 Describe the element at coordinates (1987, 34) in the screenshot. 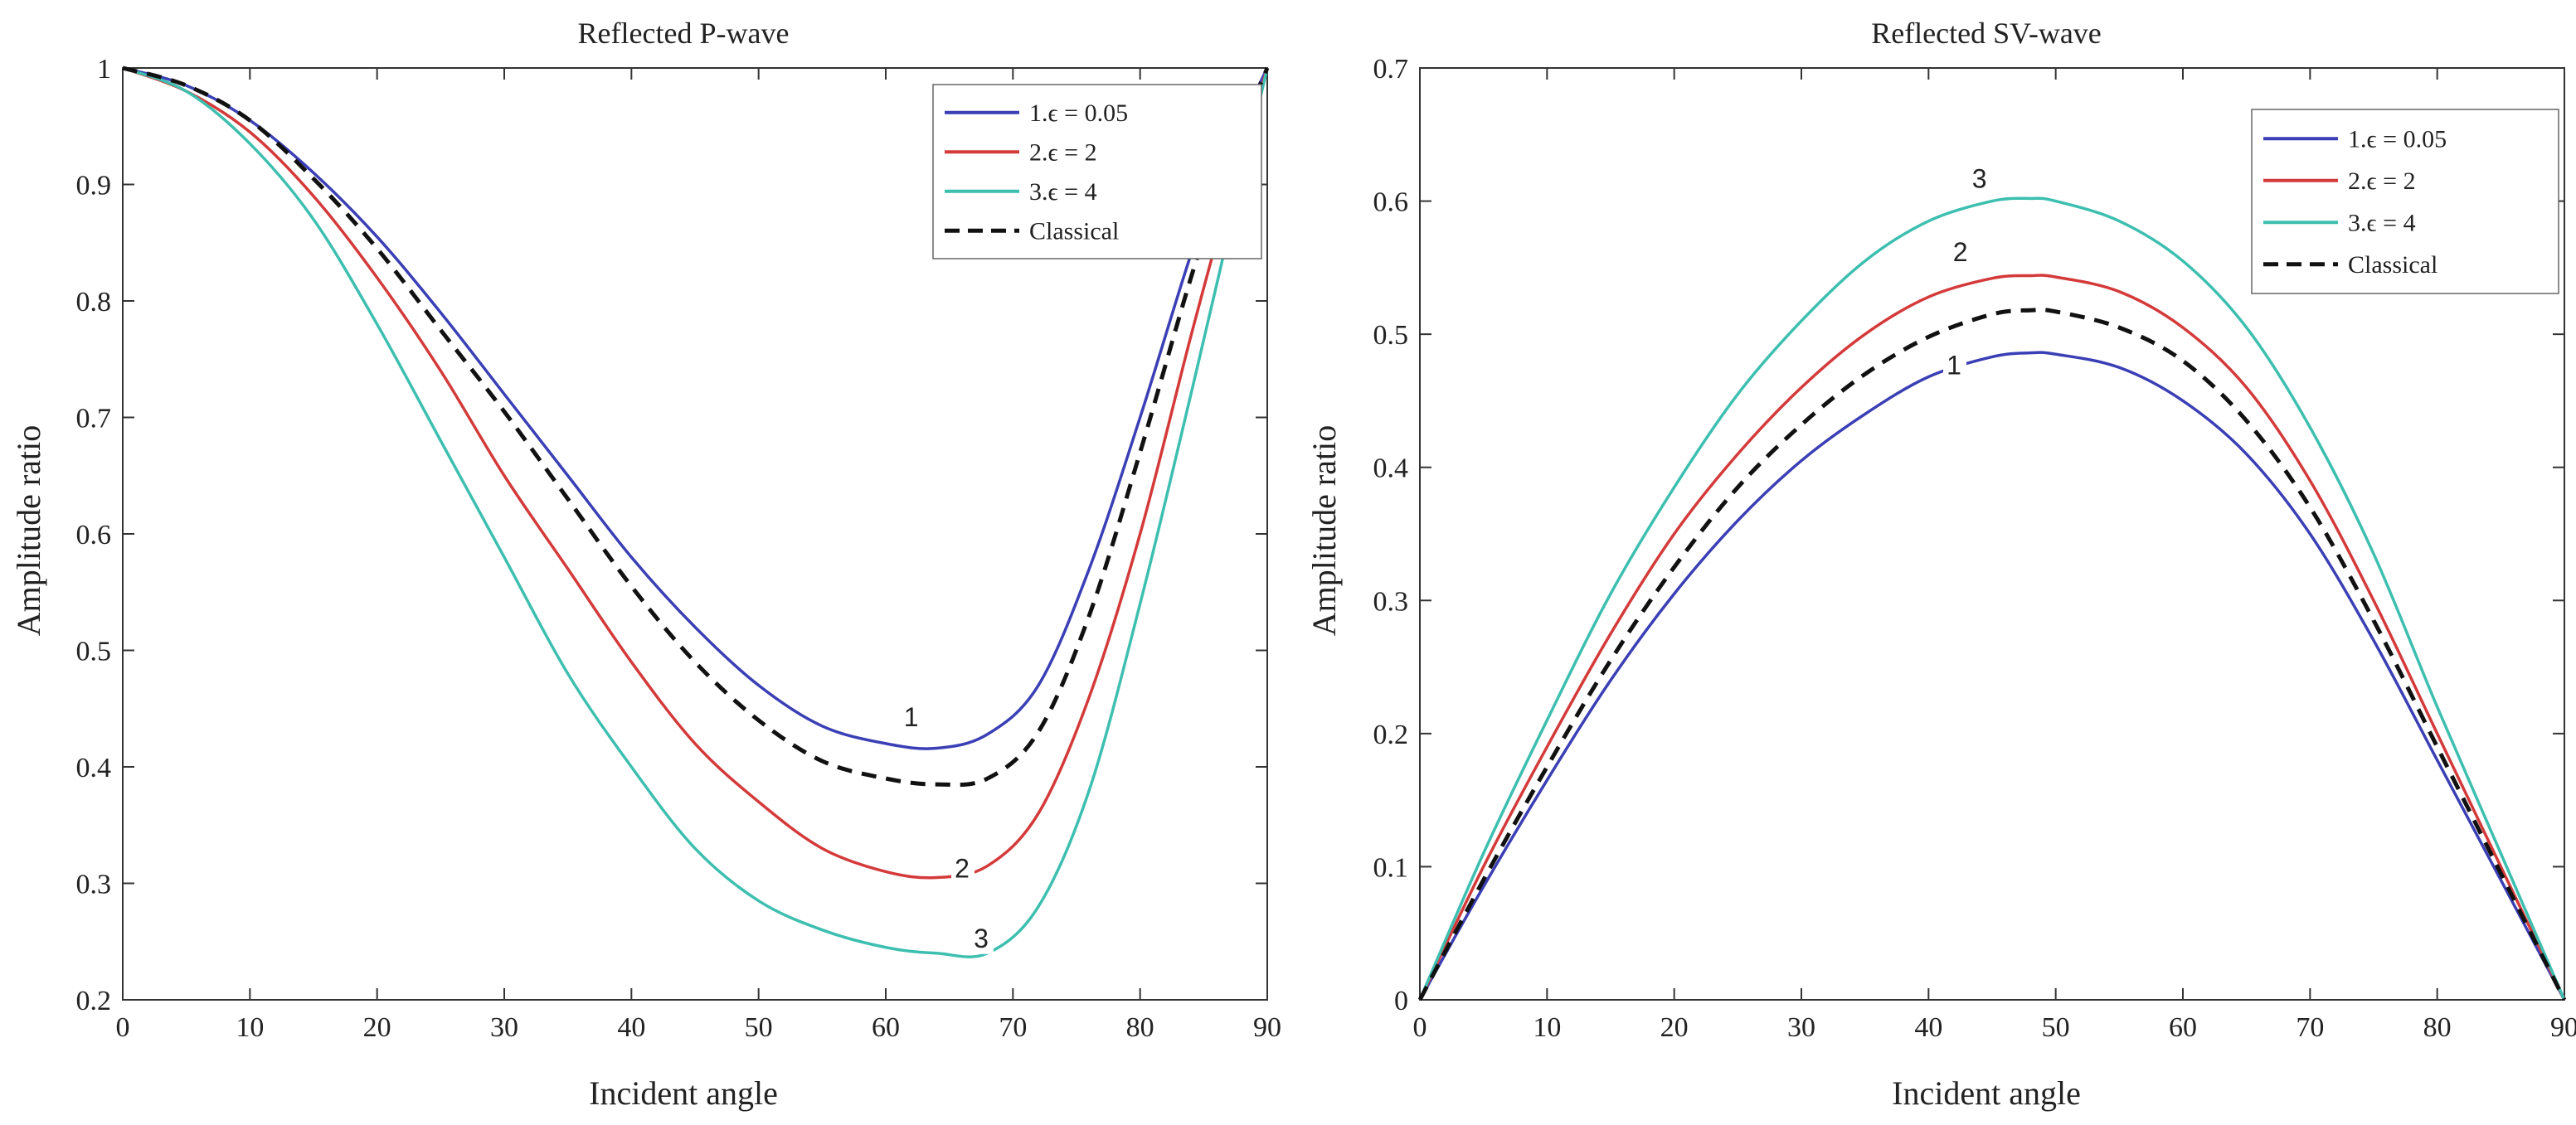

I see `chart-title: Reflected SV-wave` at that location.